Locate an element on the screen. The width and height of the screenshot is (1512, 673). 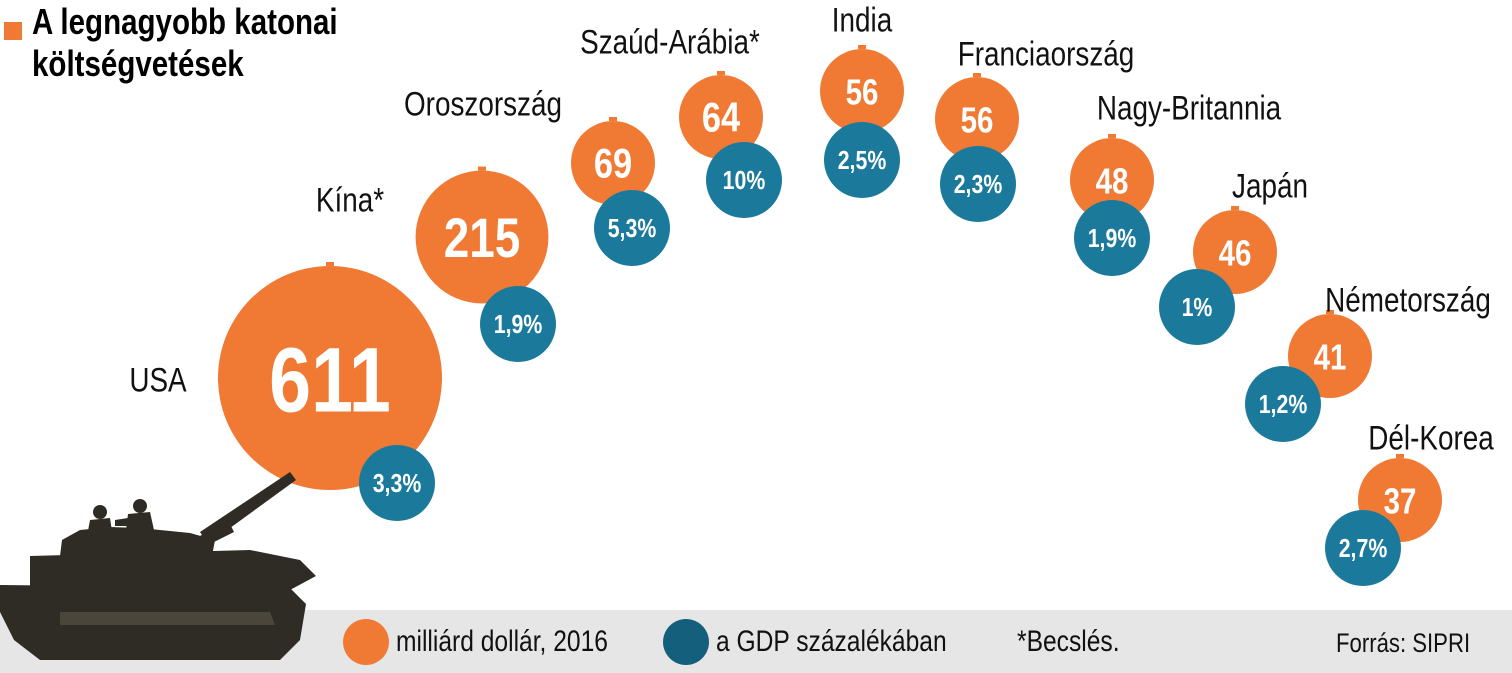
gdp-value-label: 10% is located at coordinates (744, 181).